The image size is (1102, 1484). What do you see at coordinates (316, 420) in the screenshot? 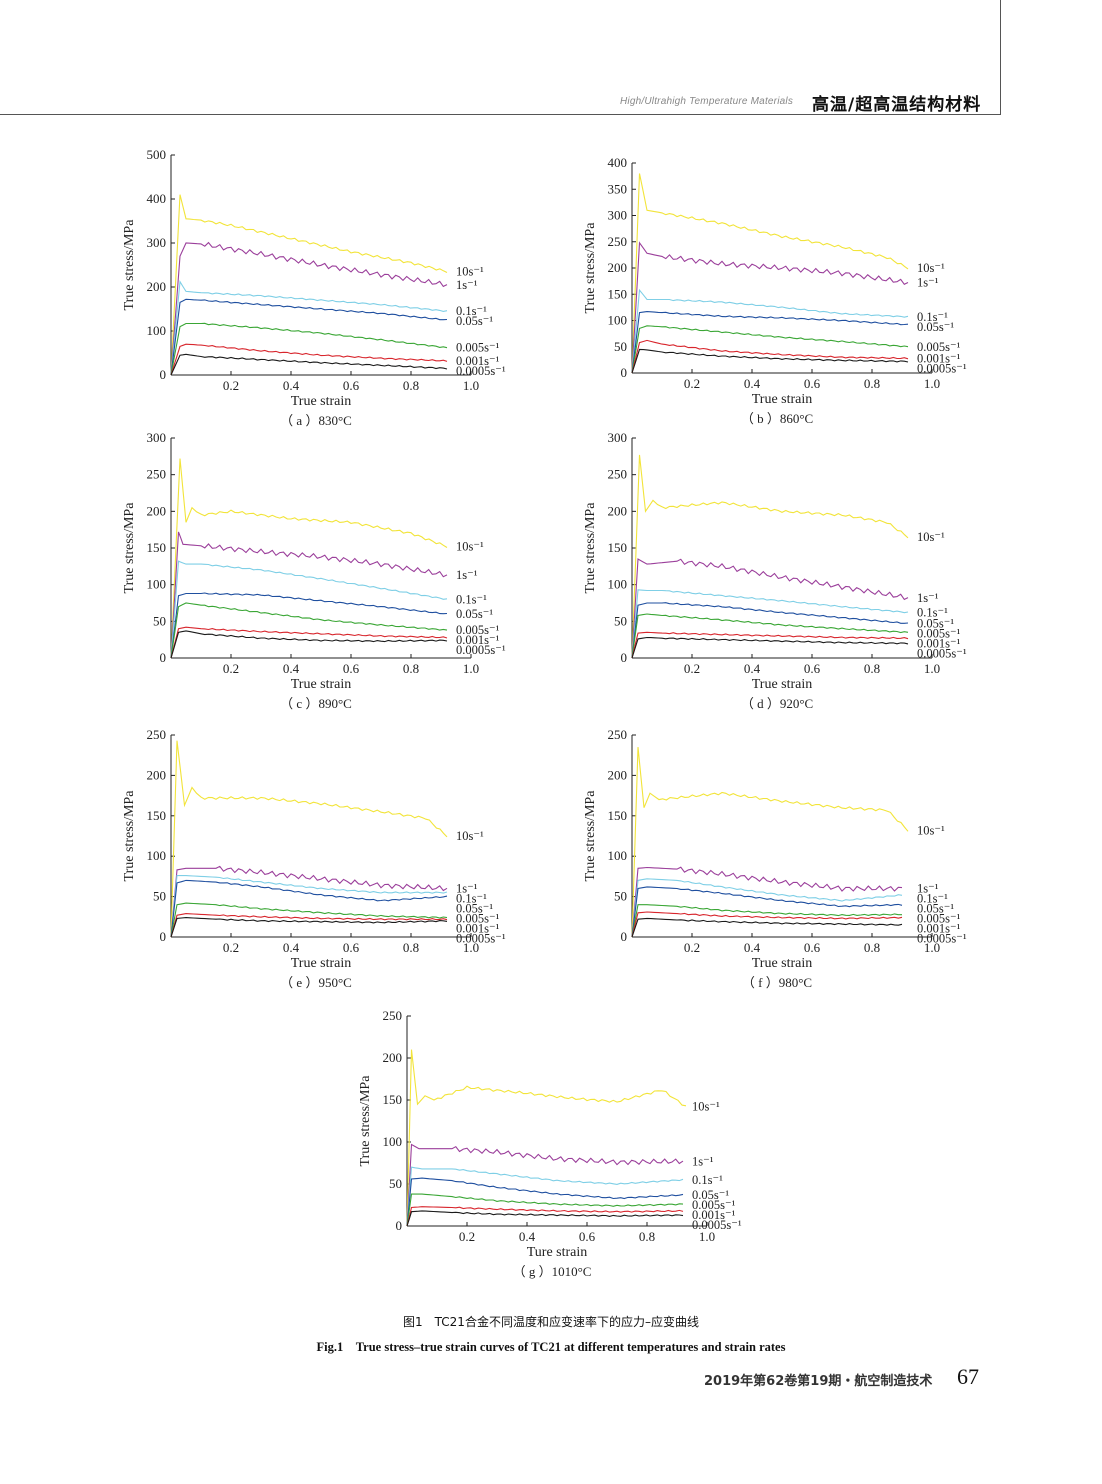
I see `subfigure-caption: （ a ）830°C` at bounding box center [316, 420].